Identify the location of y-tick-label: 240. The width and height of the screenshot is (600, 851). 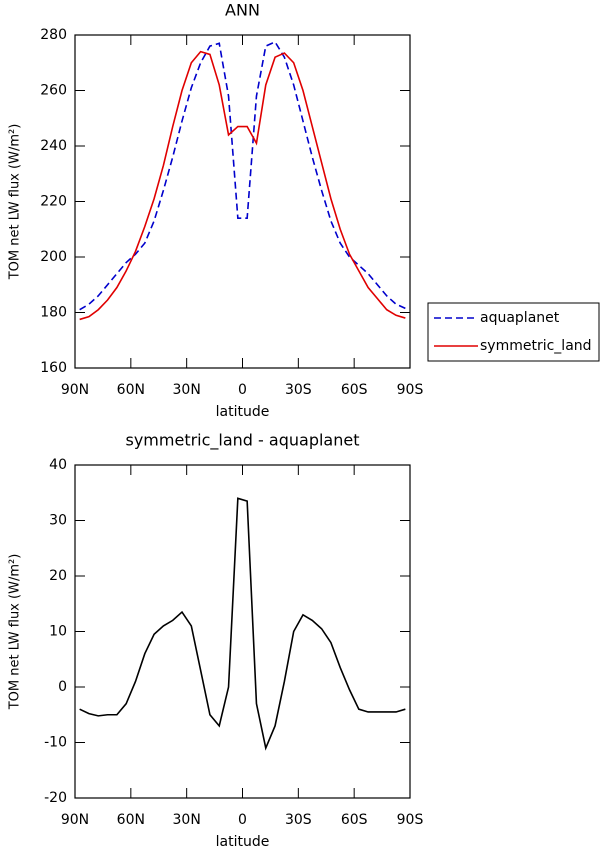
(53, 146).